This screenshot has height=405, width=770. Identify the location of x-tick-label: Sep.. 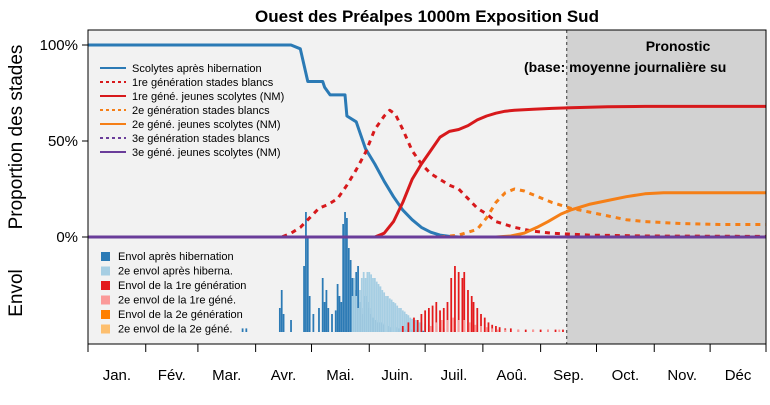
(568, 375).